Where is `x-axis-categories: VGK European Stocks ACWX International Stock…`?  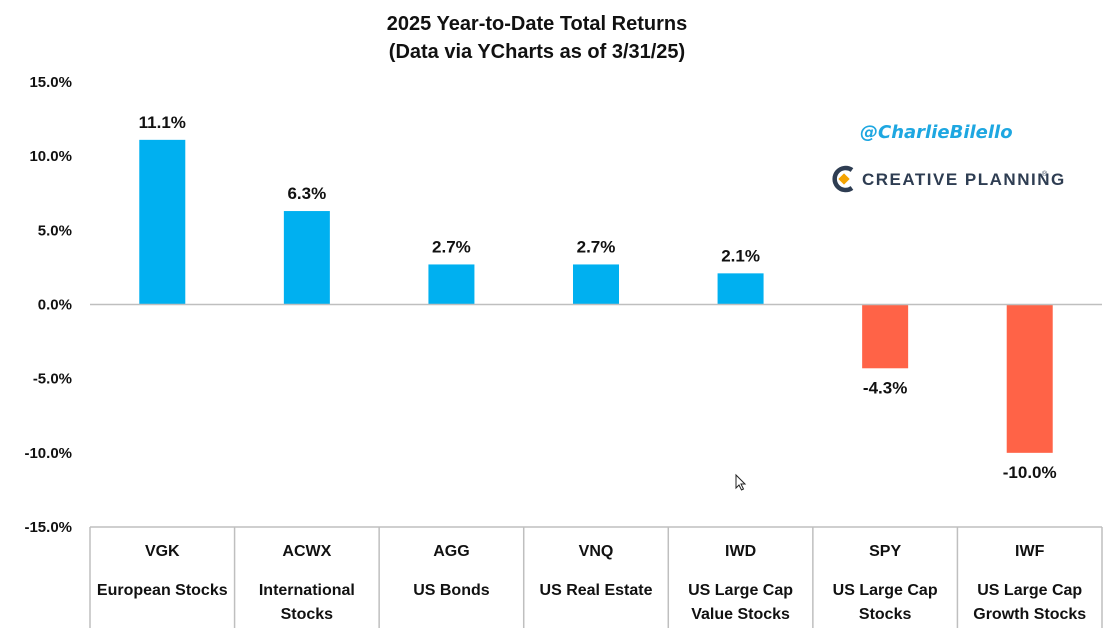
x-axis-categories: VGK European Stocks ACWX International Stock… is located at coordinates (596, 577).